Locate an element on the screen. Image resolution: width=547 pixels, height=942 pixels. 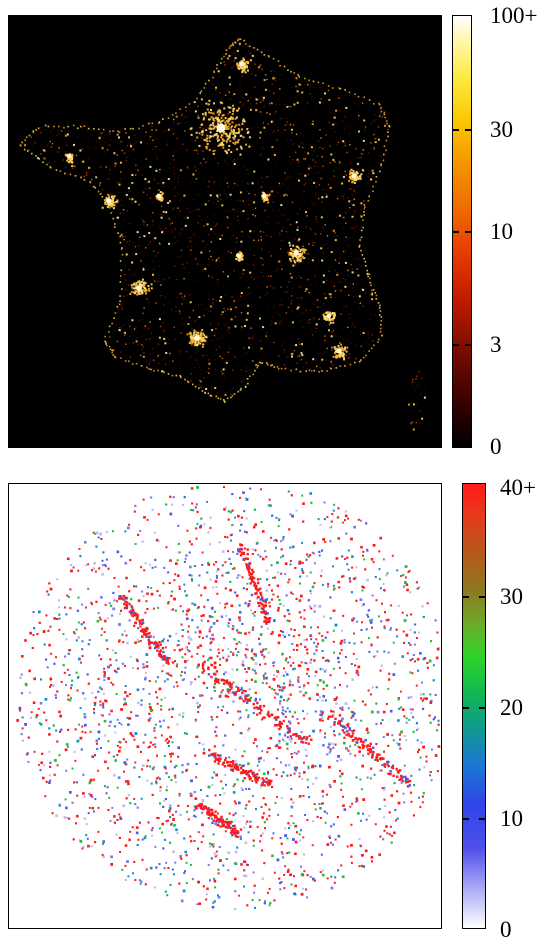
colorbar-bottom-tick-label: 20 is located at coordinates (511, 707).